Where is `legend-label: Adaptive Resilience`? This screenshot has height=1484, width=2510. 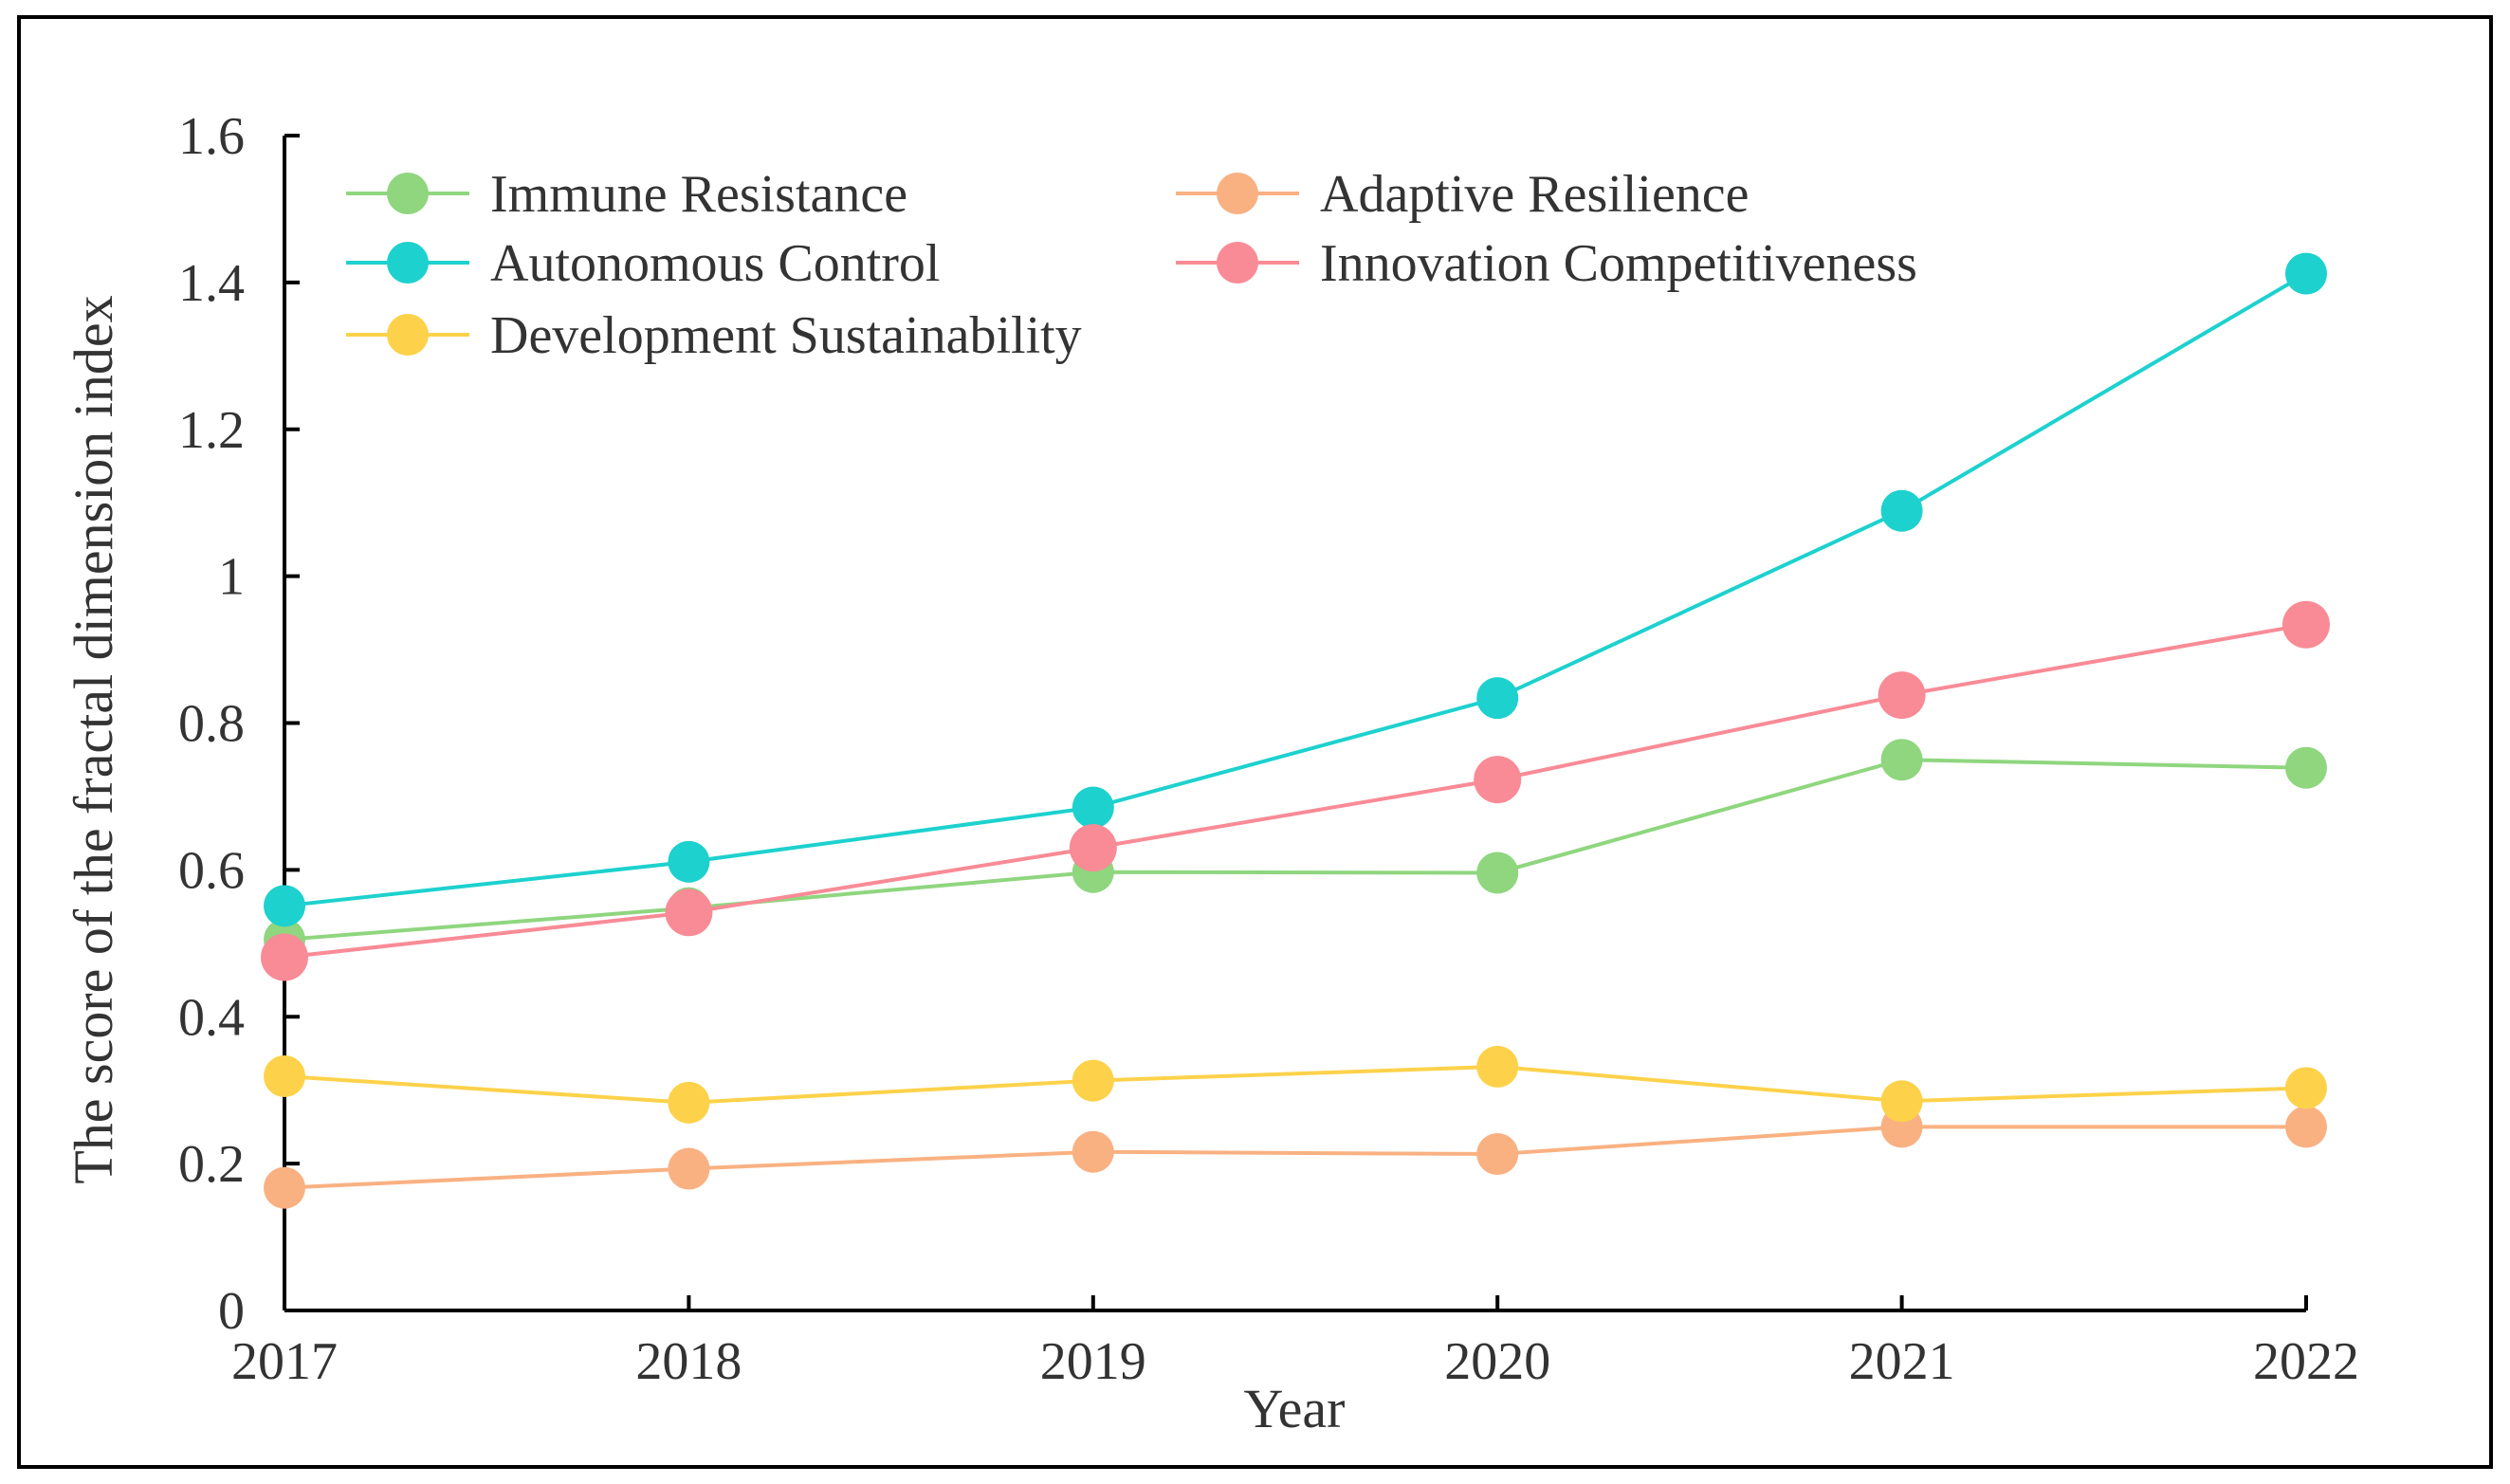 legend-label: Adaptive Resilience is located at coordinates (1535, 194).